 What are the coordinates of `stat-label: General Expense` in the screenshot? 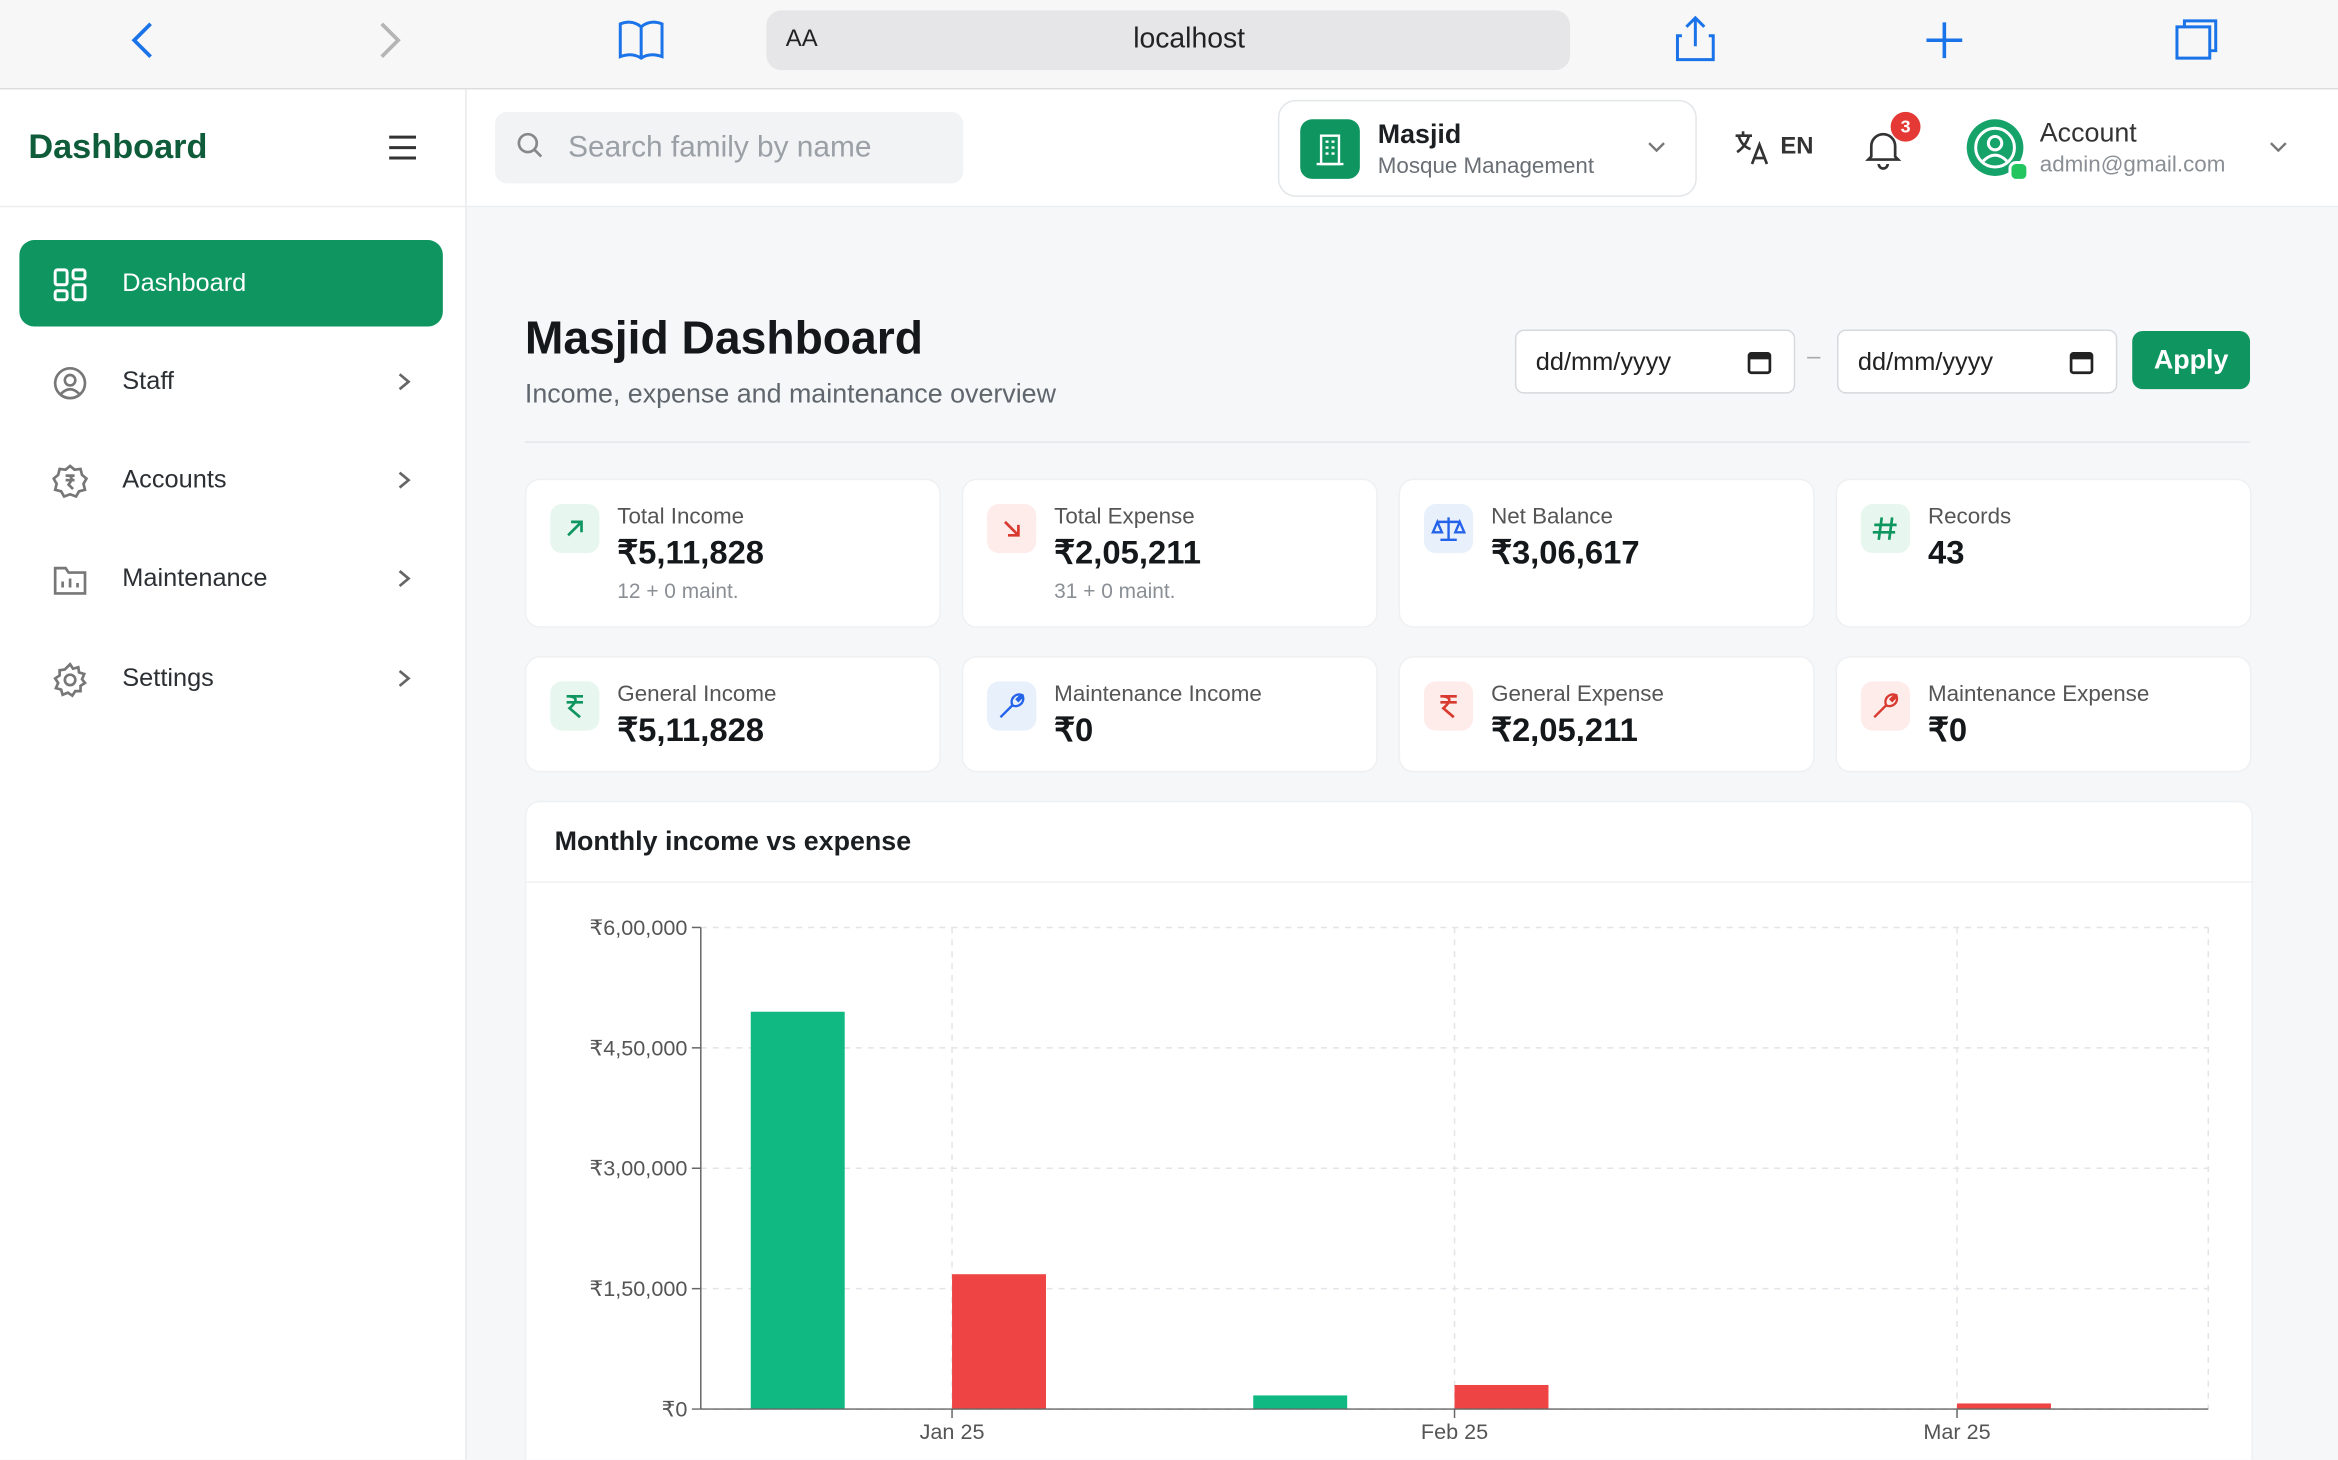 It's located at (1577, 694).